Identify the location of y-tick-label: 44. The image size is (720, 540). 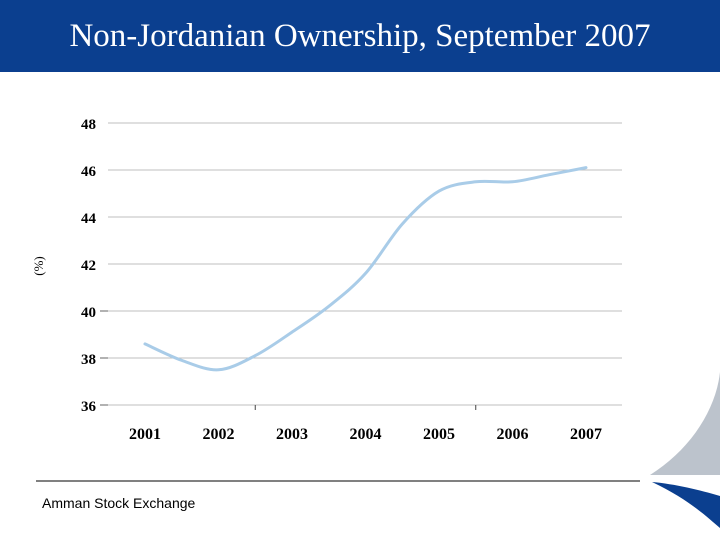
(89, 219).